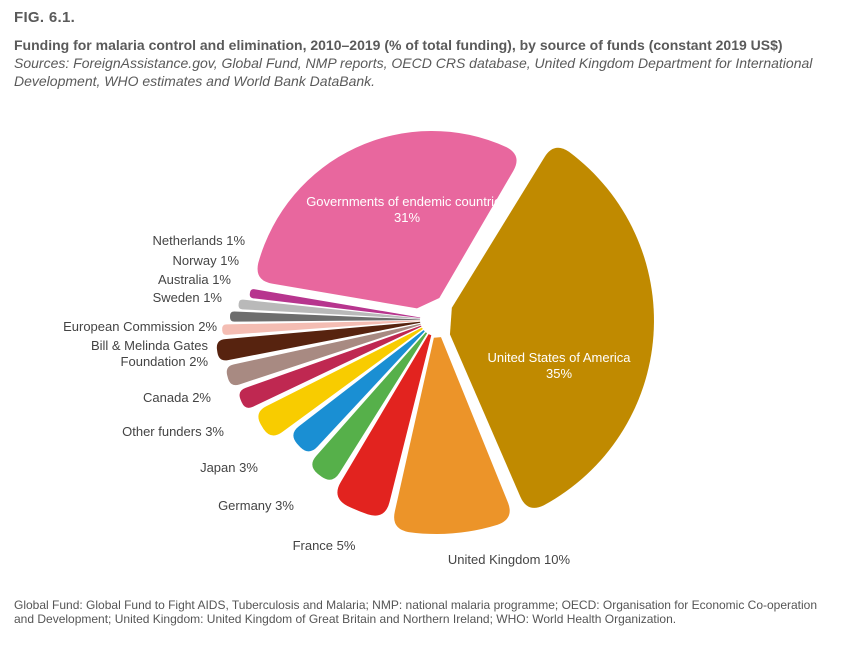  I want to click on slice-label: Netherlands 1%, so click(199, 240).